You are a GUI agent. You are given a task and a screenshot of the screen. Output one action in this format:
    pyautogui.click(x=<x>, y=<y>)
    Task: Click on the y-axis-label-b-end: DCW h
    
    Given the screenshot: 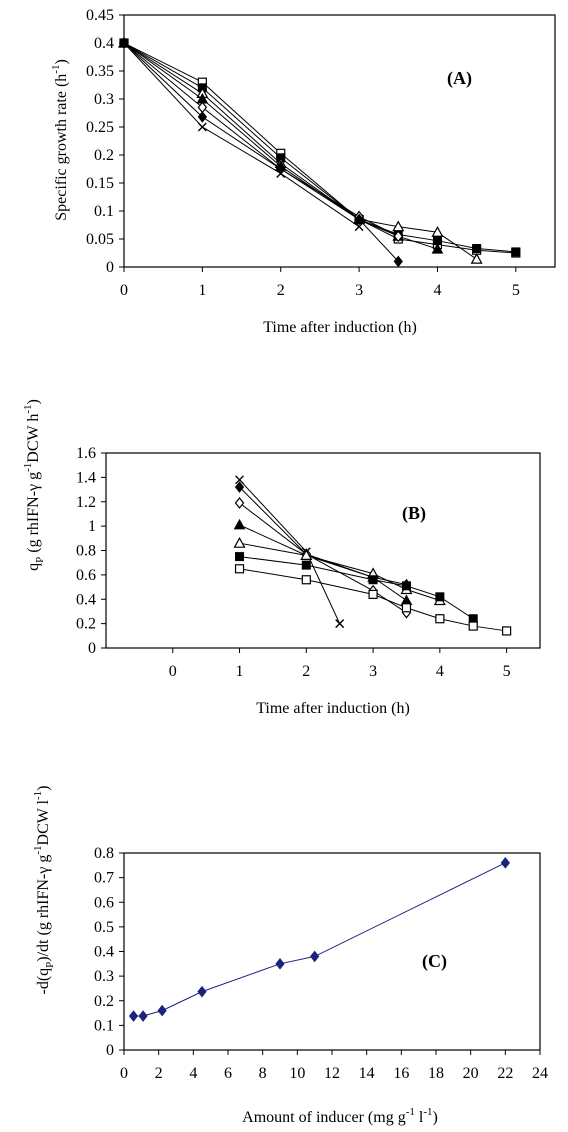 What is the action you would take?
    pyautogui.click(x=33, y=438)
    